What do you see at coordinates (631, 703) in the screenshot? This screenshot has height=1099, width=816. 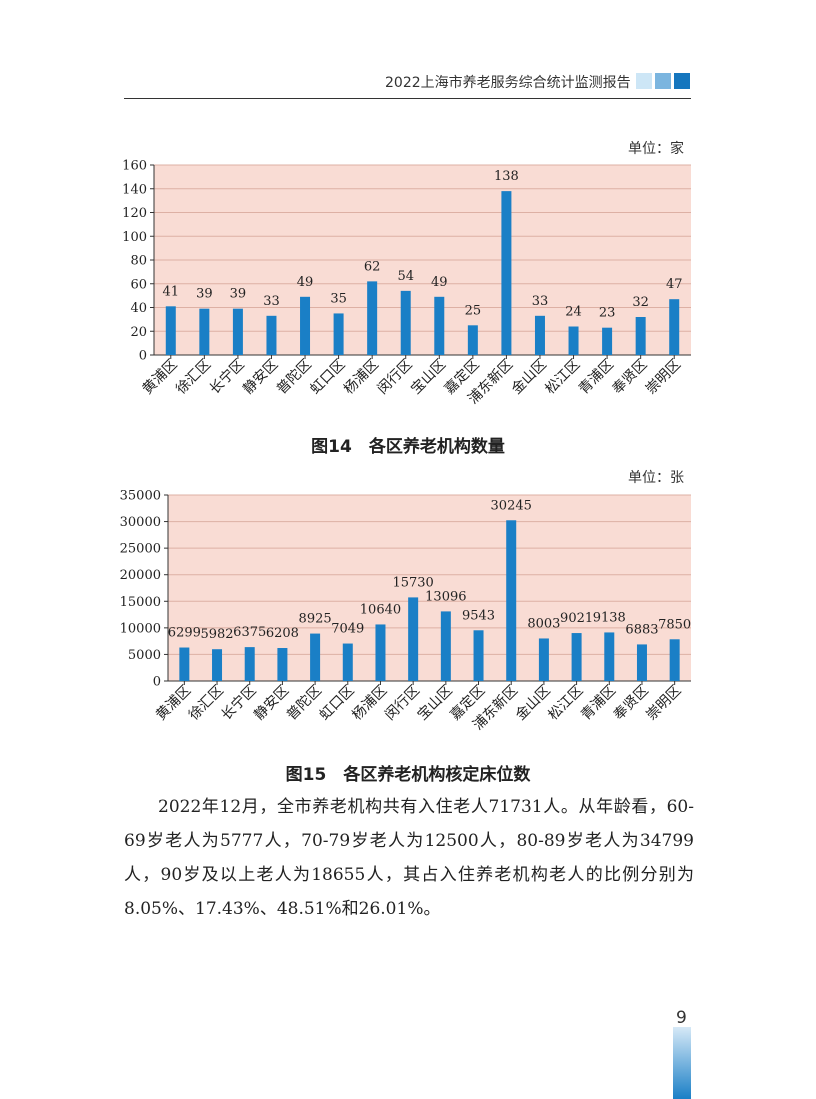 I see `chart15-category-label: 奉贤区` at bounding box center [631, 703].